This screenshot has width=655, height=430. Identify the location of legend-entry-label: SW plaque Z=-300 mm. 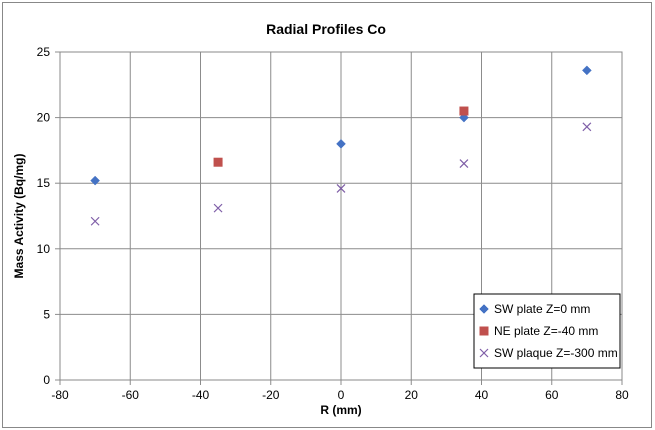
(556, 353).